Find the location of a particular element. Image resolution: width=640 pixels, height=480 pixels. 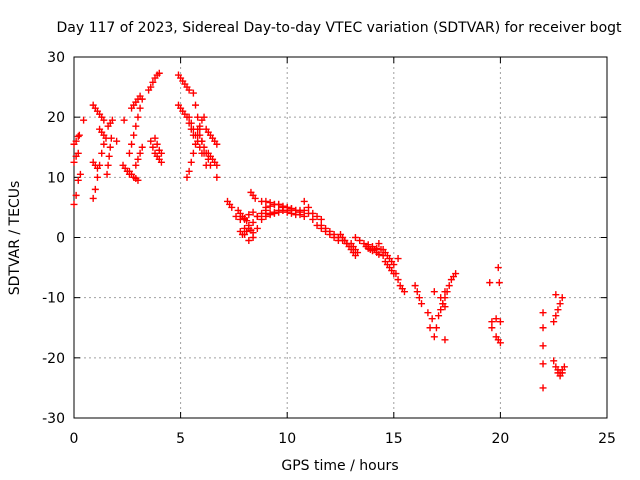

series-t70 is located at coordinates (543, 388).